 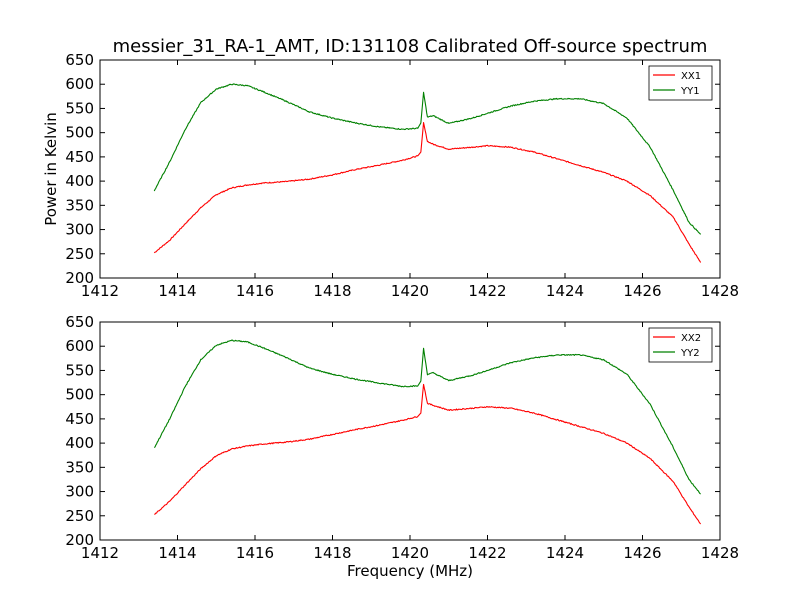 I want to click on legend-label-xx1: XX1, so click(x=691, y=76).